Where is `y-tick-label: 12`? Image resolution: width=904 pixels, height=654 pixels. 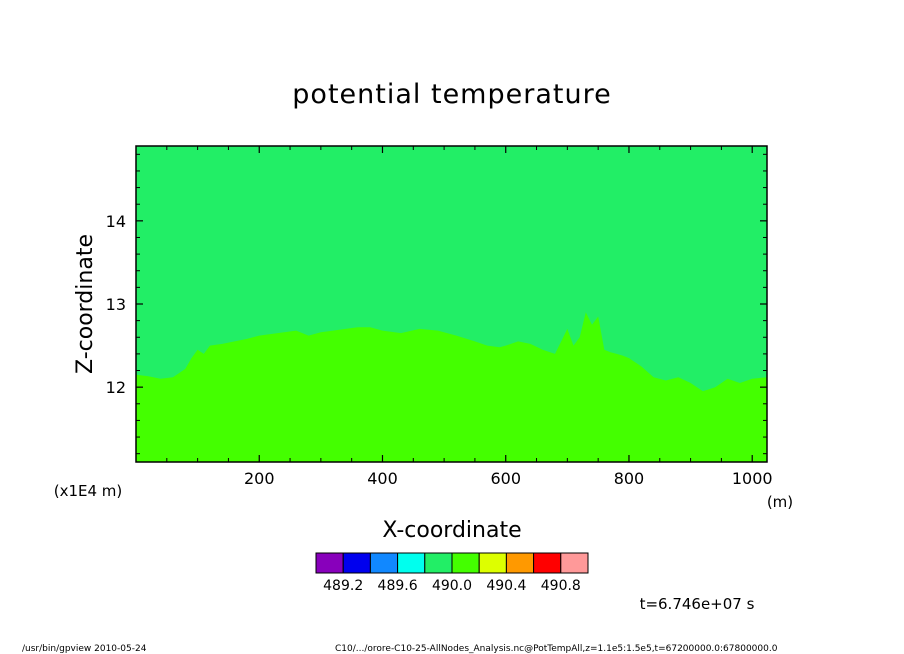
y-tick-label: 12 is located at coordinates (116, 387).